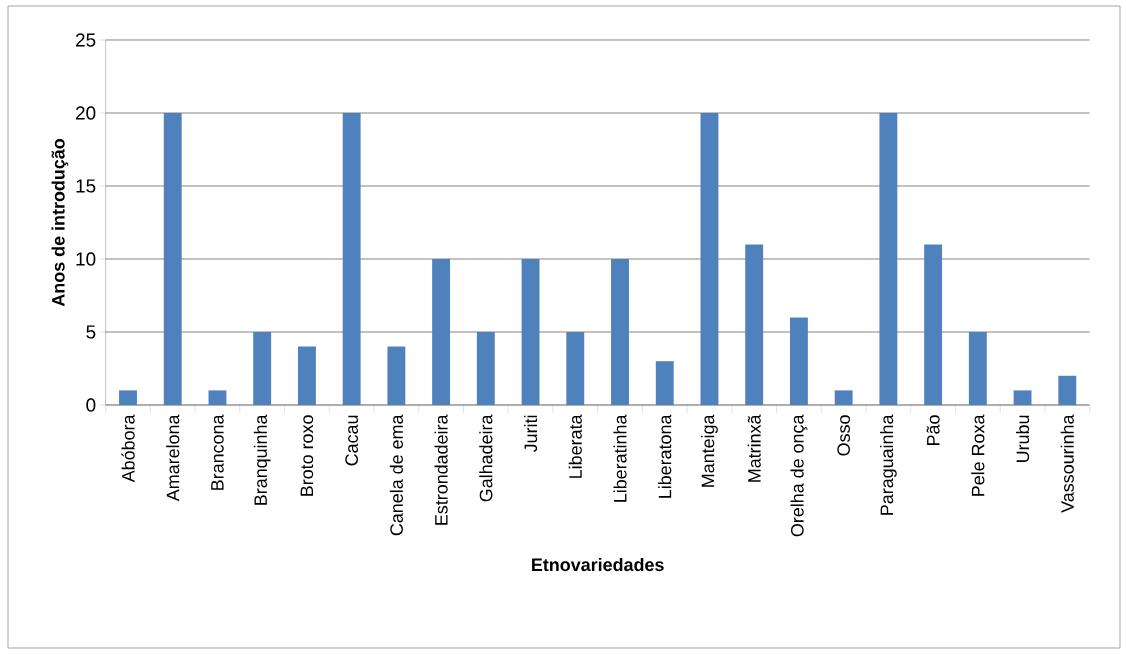  Describe the element at coordinates (396, 475) in the screenshot. I see `x-tick-label: Canela de ema` at that location.